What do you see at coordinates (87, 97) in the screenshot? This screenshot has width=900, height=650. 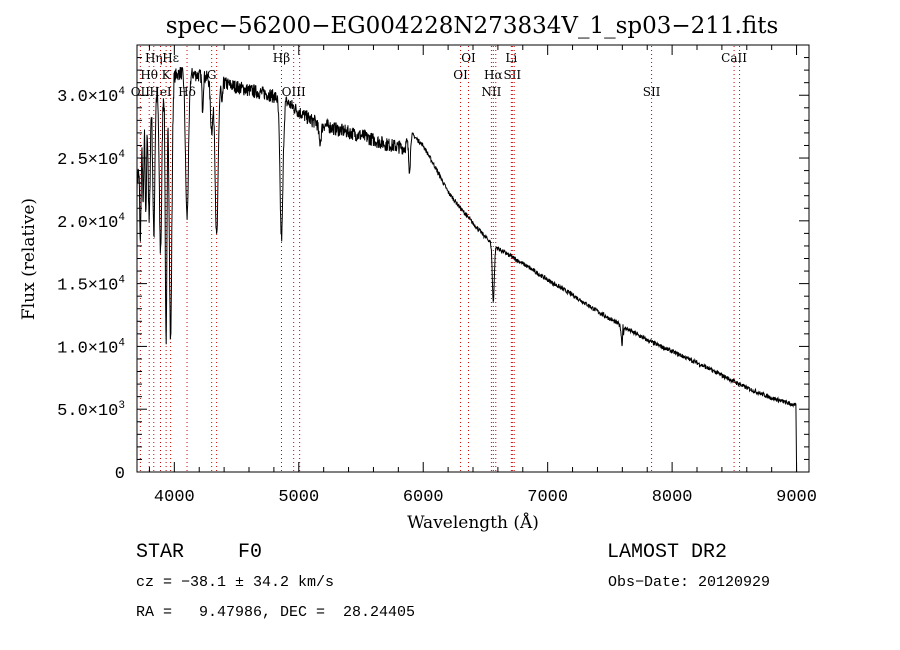 I see `y-tick-mantissa: 3.0×10` at bounding box center [87, 97].